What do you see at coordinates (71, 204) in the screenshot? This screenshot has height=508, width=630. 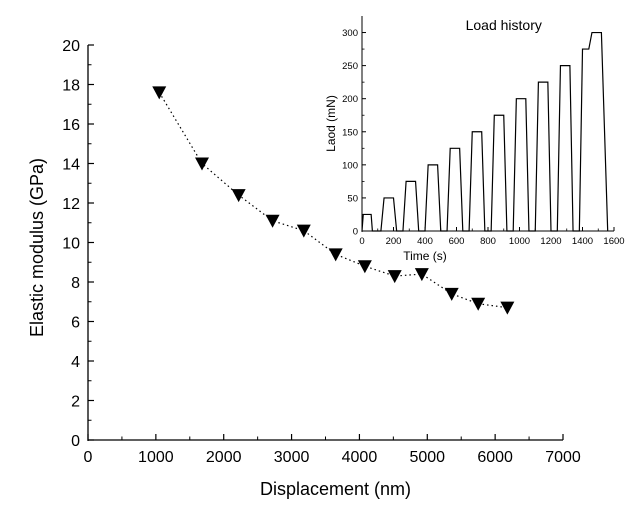 I see `main-y-tick-label: 12` at bounding box center [71, 204].